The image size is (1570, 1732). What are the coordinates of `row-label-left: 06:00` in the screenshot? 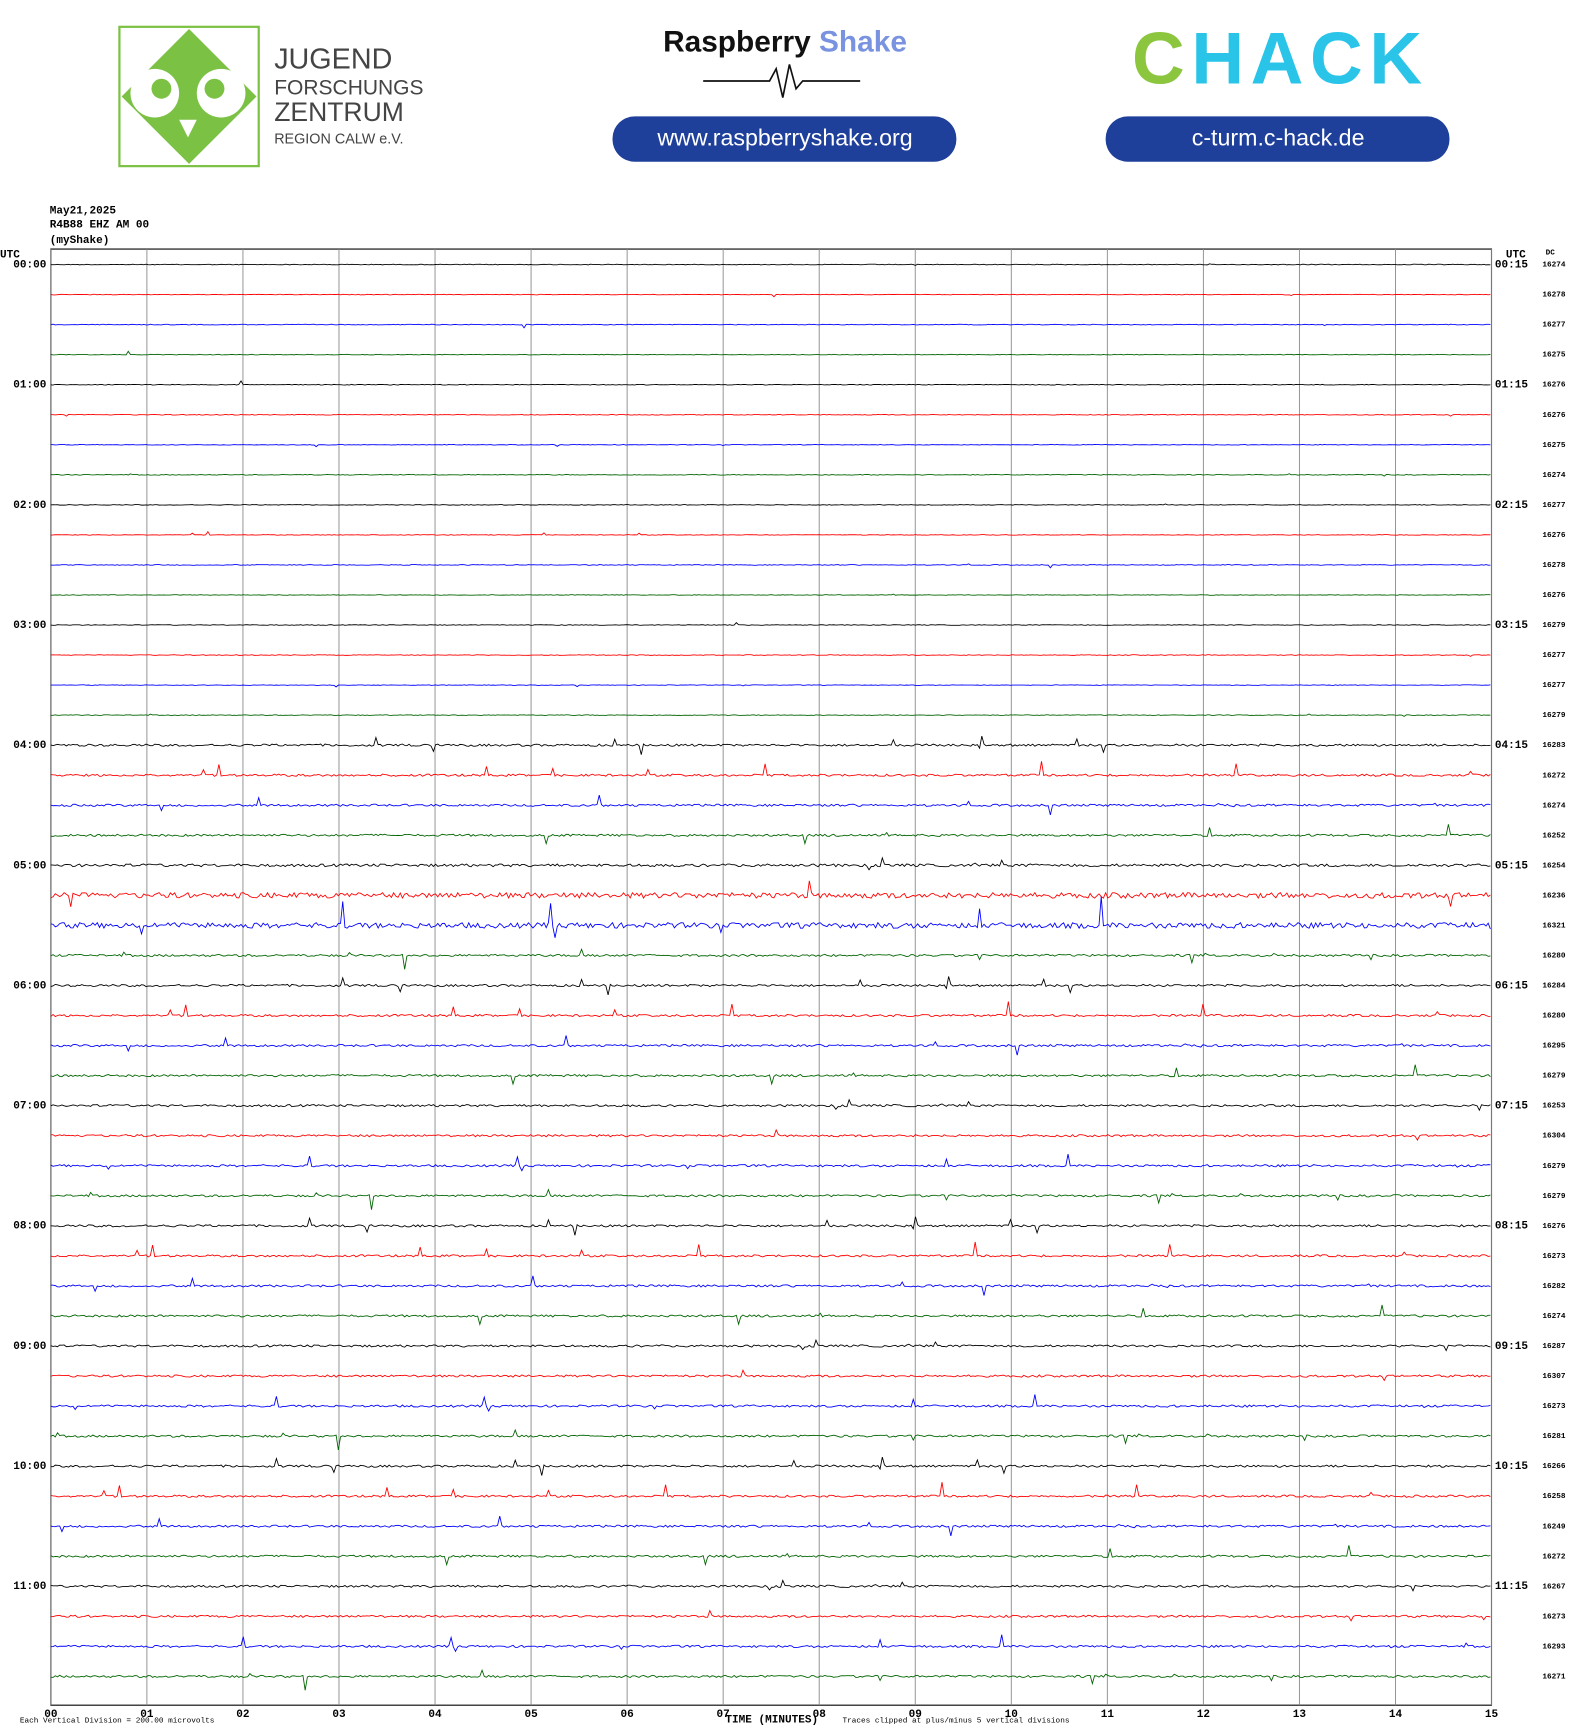 It's located at (29, 986).